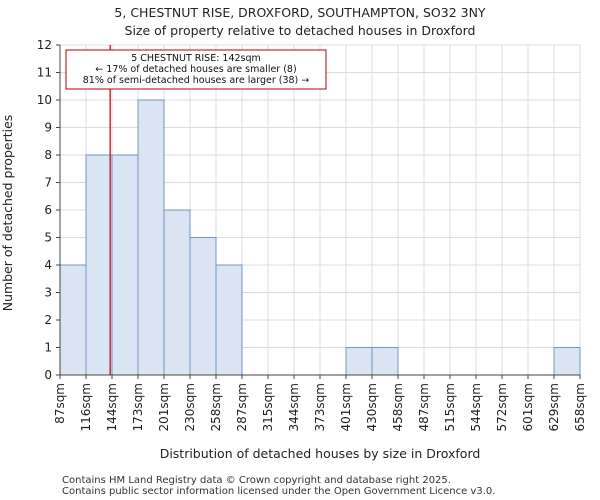 This screenshot has height=500, width=600. Describe the element at coordinates (60, 403) in the screenshot. I see `x-tick-label-0: 87sqm` at that location.